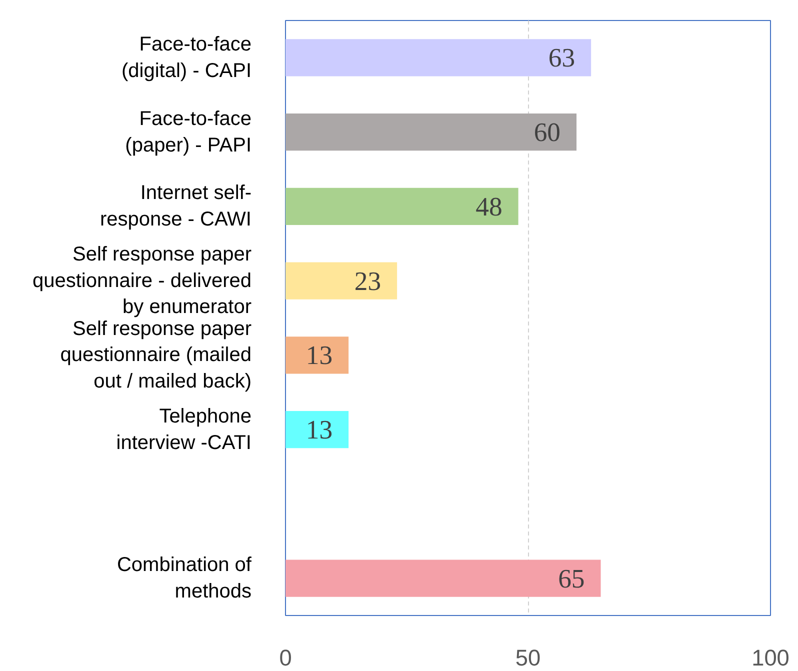 The height and width of the screenshot is (671, 798). I want to click on data-label: 23, so click(368, 281).